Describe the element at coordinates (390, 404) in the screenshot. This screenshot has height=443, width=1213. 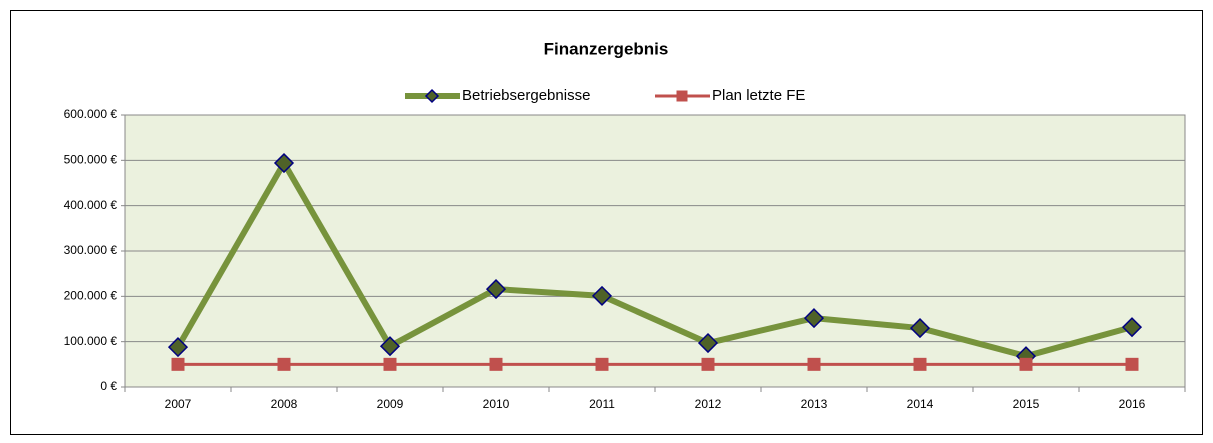
I see `x-tick-label: 2009` at that location.